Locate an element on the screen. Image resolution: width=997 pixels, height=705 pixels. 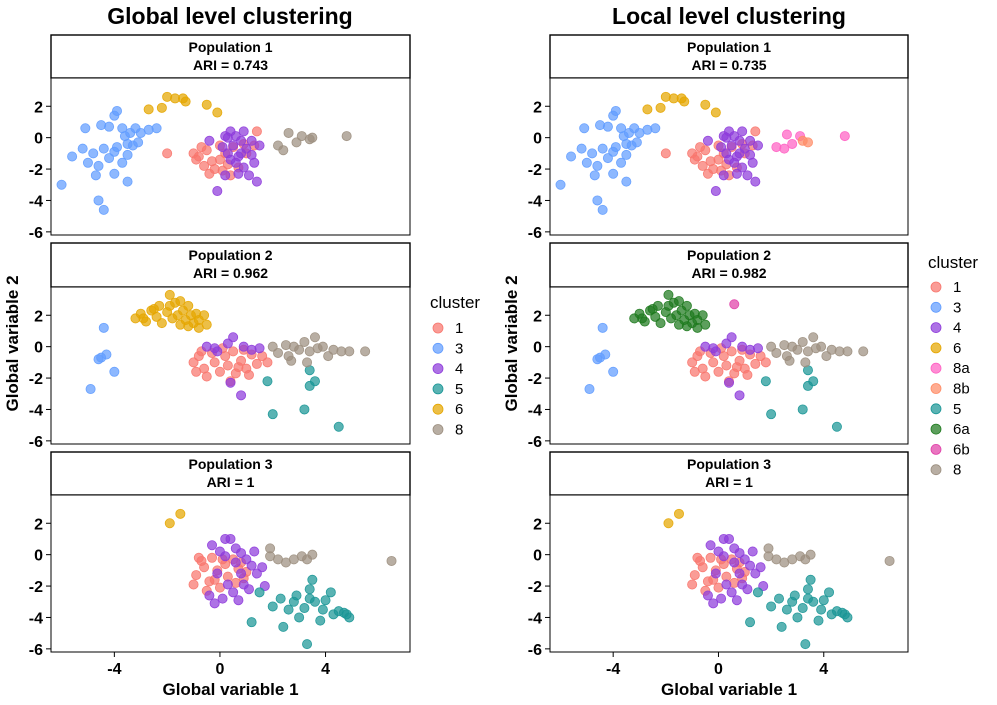
strip-ari-label: ARI = 0.735 is located at coordinates (728, 65).